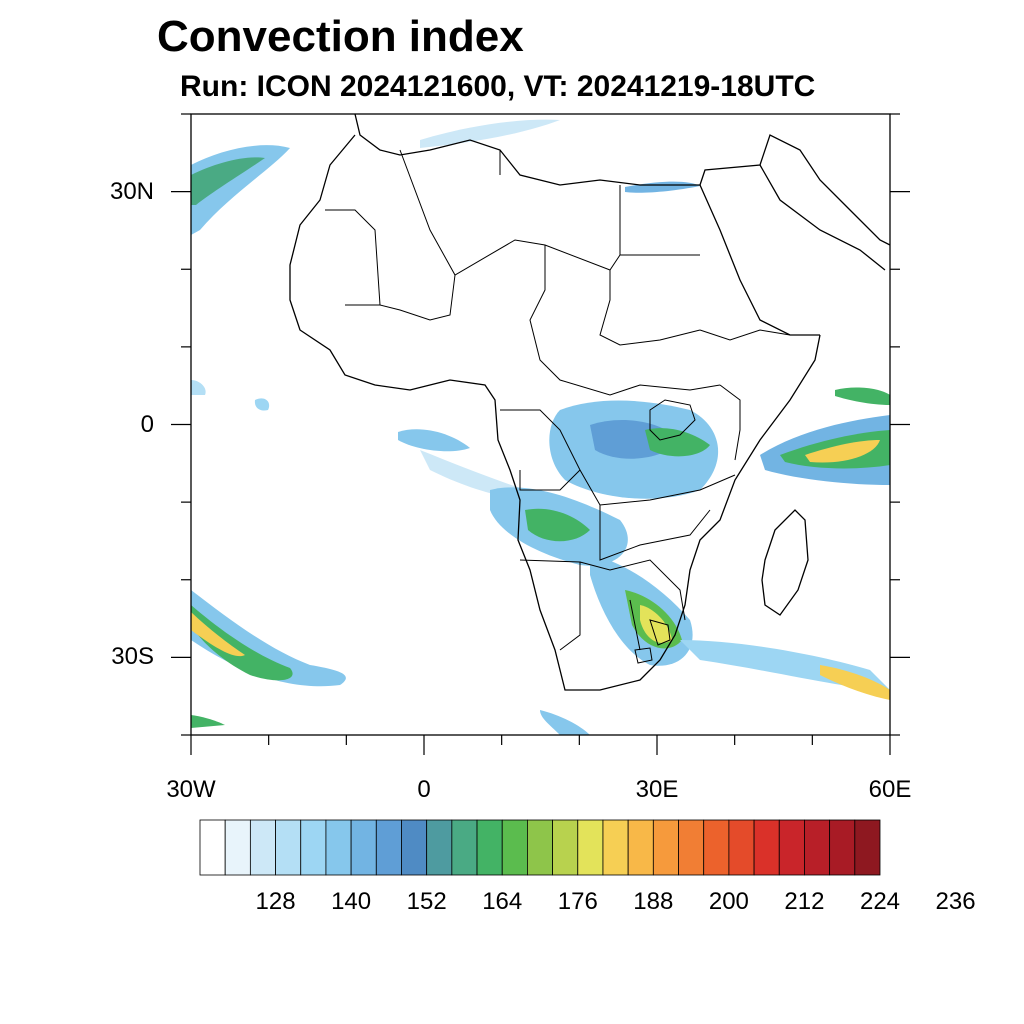 This screenshot has height=1024, width=1024. Describe the element at coordinates (191, 789) in the screenshot. I see `x-tick-label: 30W` at that location.